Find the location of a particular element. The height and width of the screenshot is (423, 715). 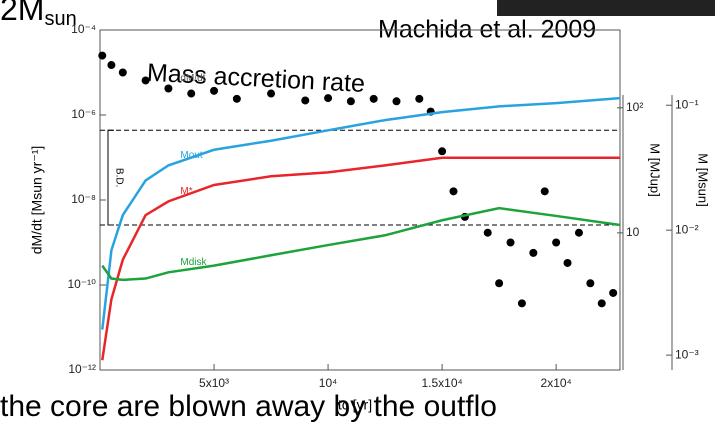

y2-axis-title: M [Msun] is located at coordinates (703, 179).